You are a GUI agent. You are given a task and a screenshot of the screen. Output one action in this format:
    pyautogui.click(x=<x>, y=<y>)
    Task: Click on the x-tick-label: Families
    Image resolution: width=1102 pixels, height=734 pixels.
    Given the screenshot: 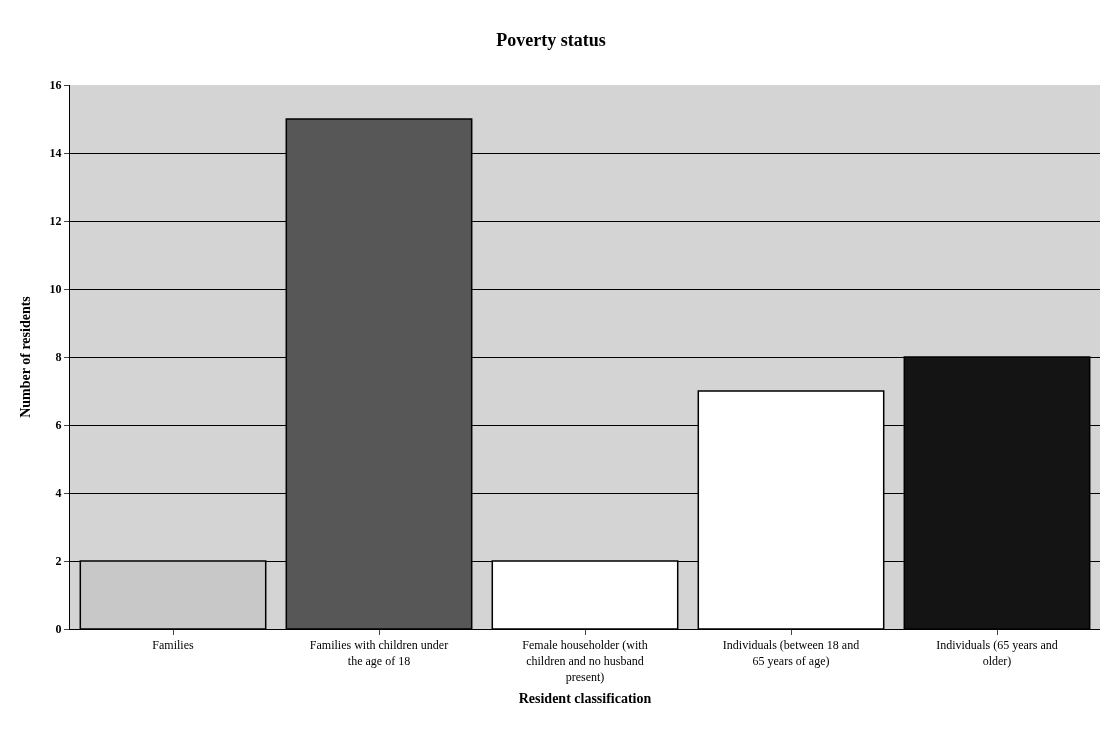 What is the action you would take?
    pyautogui.click(x=173, y=645)
    